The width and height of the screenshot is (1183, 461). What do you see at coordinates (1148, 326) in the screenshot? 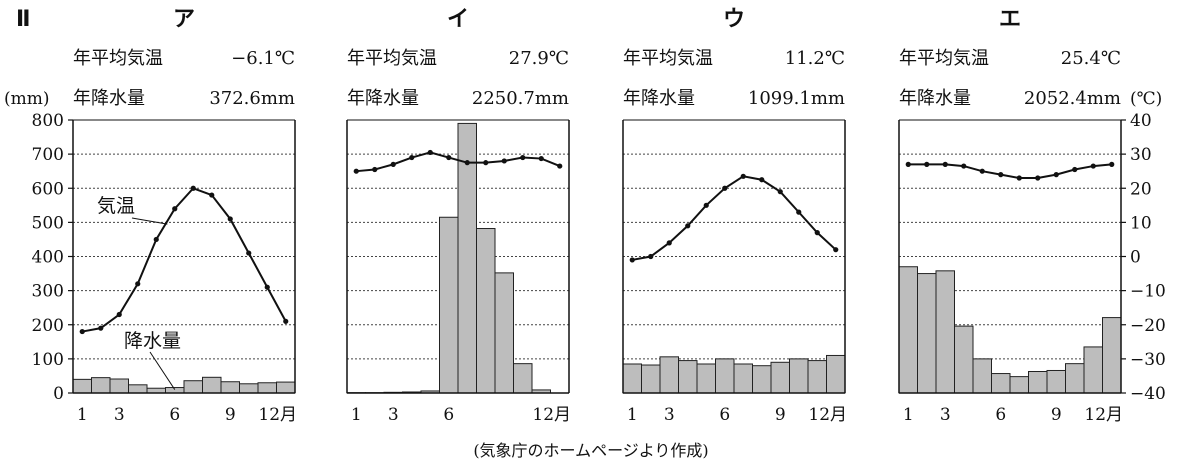
I see `right-axis-tick-label: −20` at bounding box center [1148, 326].